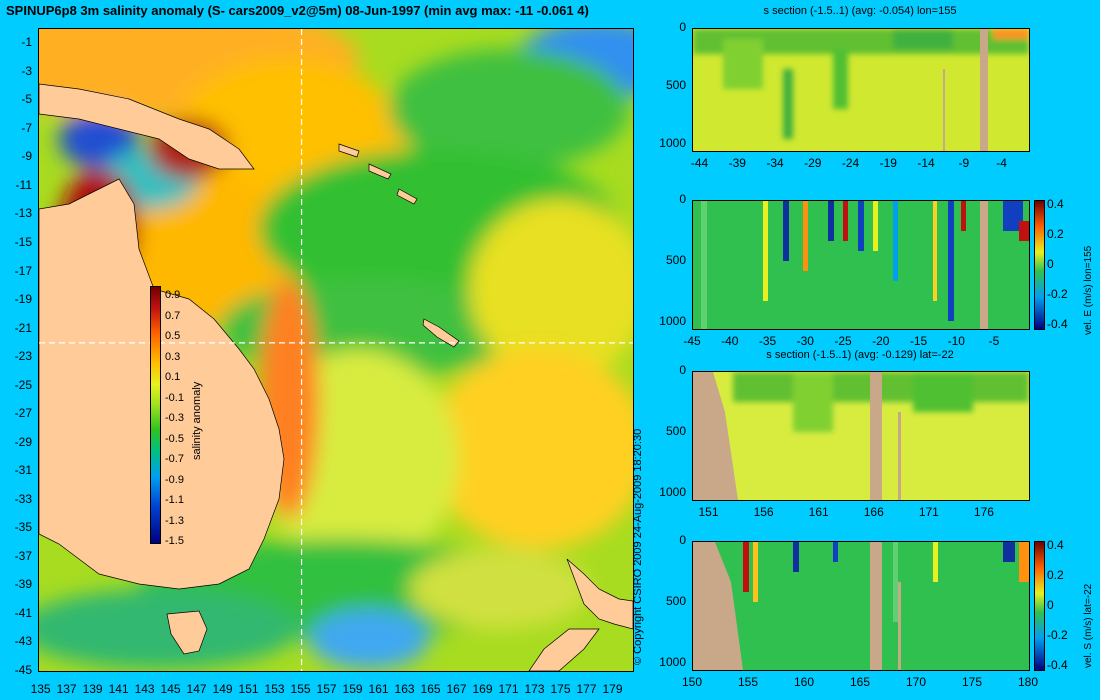 This screenshot has height=700, width=1100. What do you see at coordinates (916, 682) in the screenshot?
I see `section-x-tick: 170` at bounding box center [916, 682].